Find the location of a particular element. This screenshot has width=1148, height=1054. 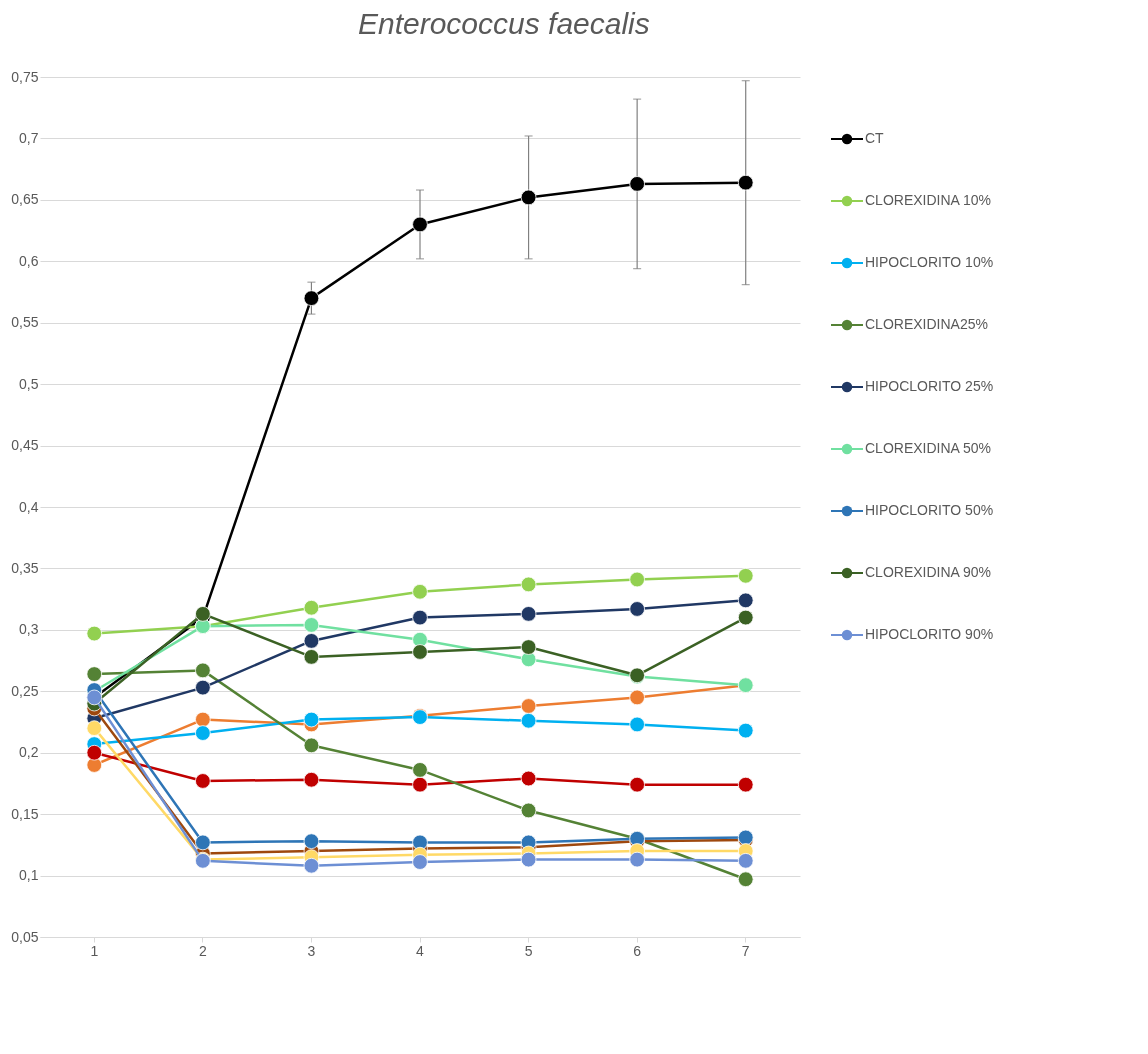

y-tick-label: 0,6 is located at coordinates (29, 260).